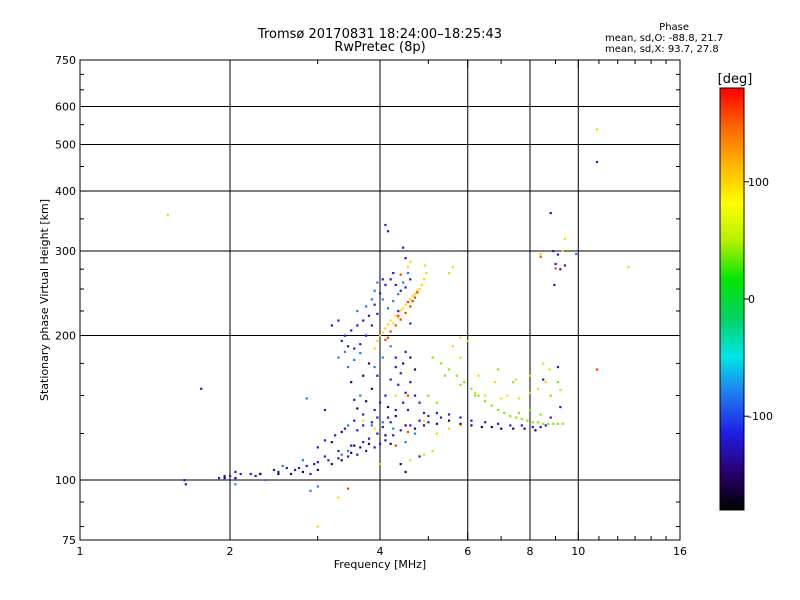 This screenshot has height=600, width=800. Describe the element at coordinates (80, 551) in the screenshot. I see `x-tick-label: 1` at that location.